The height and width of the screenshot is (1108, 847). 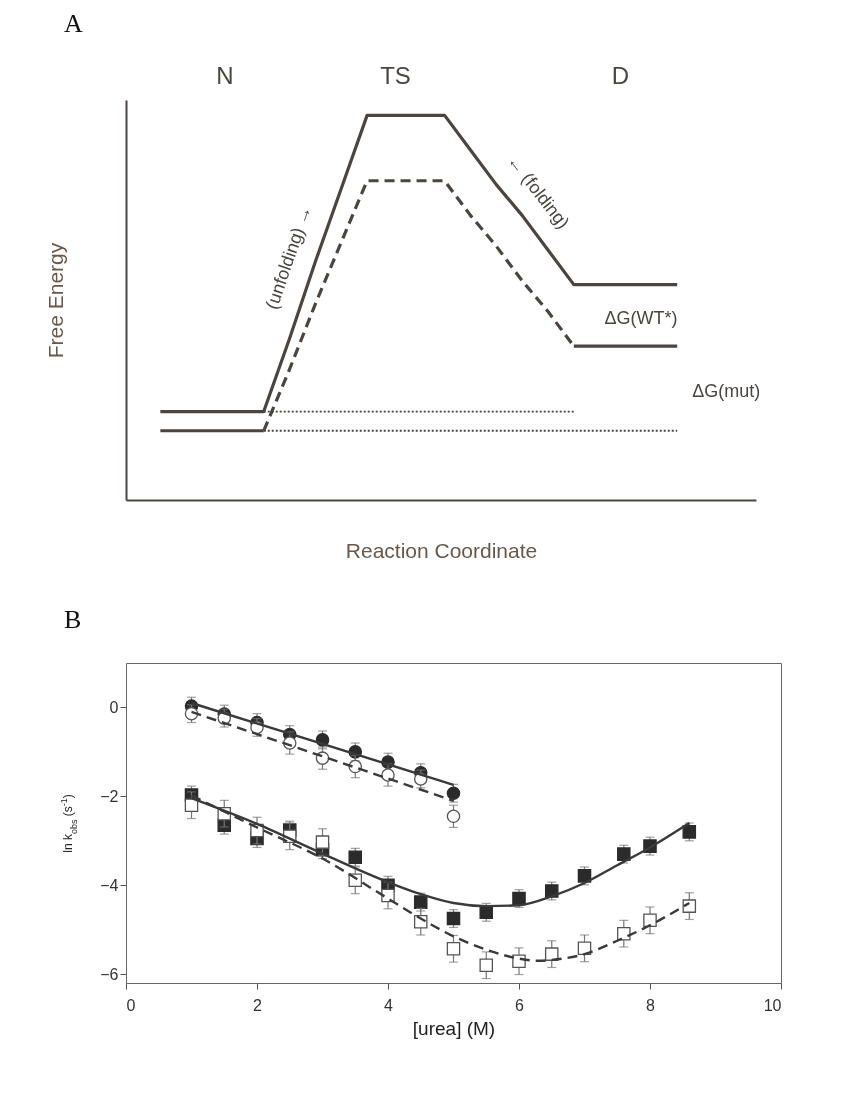 I want to click on y-tick-label: −2, so click(x=109, y=796).